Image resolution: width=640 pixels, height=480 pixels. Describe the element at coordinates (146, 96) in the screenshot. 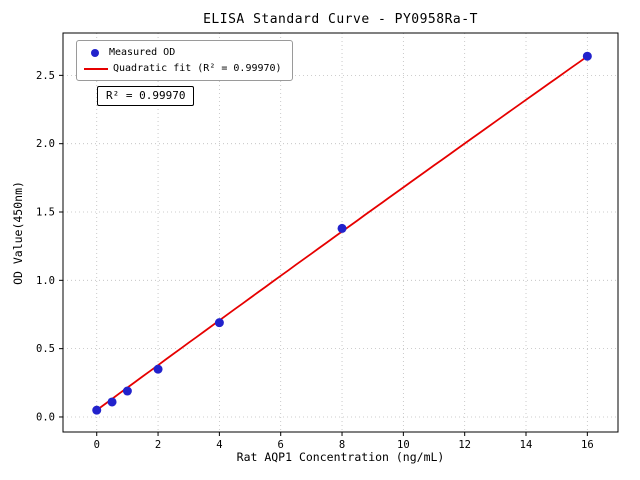

I see `r-squared-annotation: R² = 0.99970` at that location.